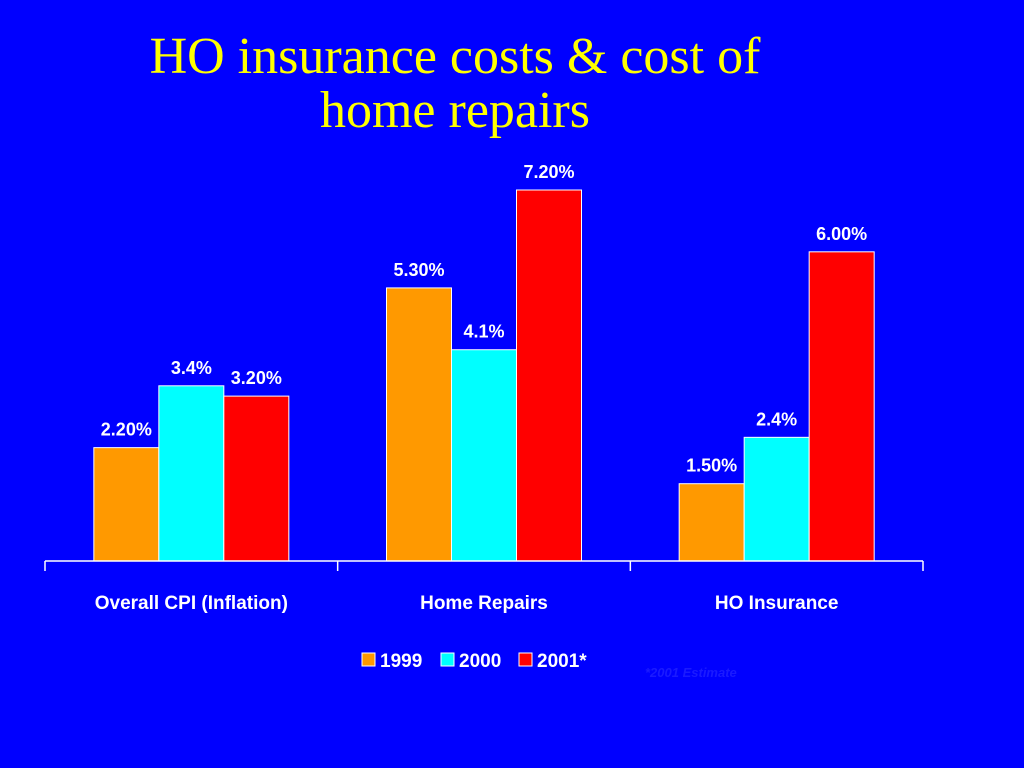 Image resolution: width=1024 pixels, height=768 pixels. What do you see at coordinates (126, 430) in the screenshot?
I see `data-label: 2.20%` at bounding box center [126, 430].